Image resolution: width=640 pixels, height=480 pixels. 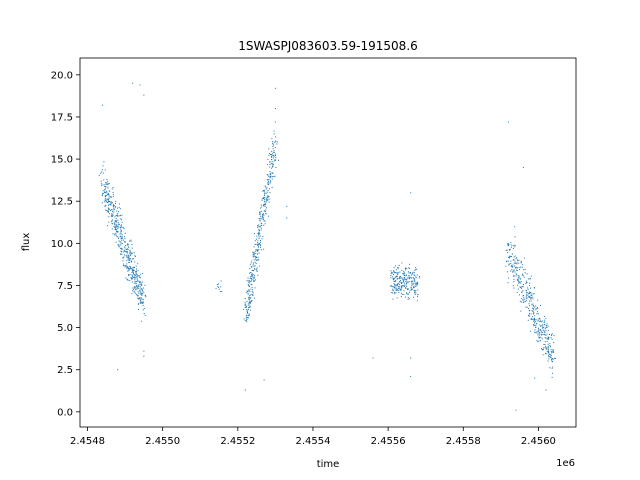 I want to click on y-tick-label: 17.5, so click(x=62, y=117).